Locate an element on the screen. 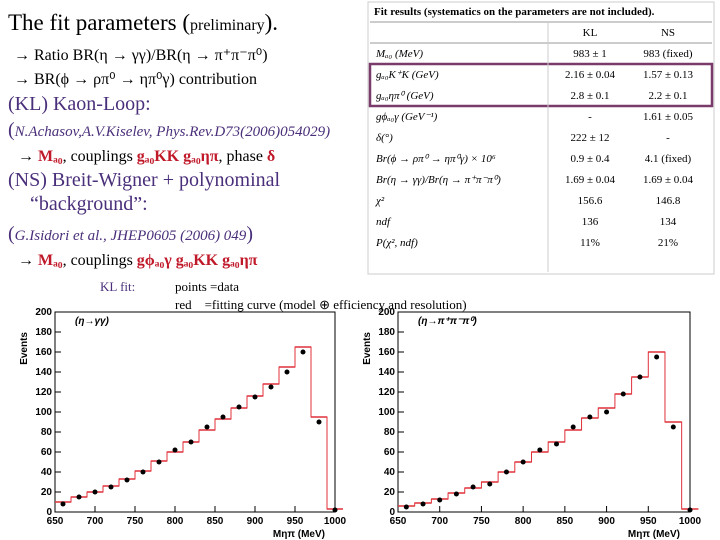  y-tick-label: 200 is located at coordinates (386, 312).